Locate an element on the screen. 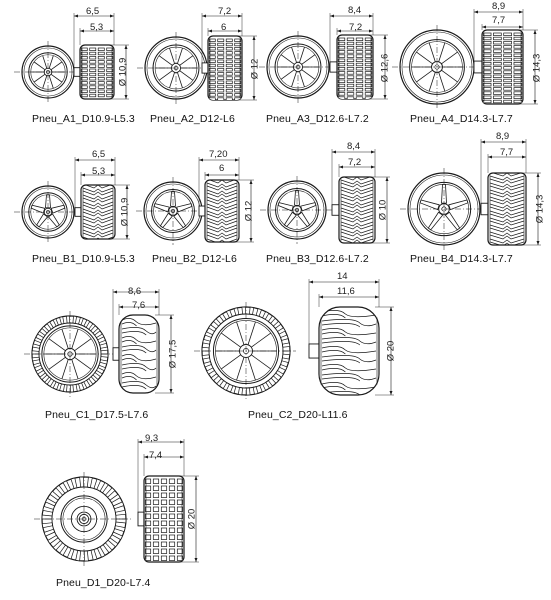  tyre-d1-front-view is located at coordinates (83, 519).